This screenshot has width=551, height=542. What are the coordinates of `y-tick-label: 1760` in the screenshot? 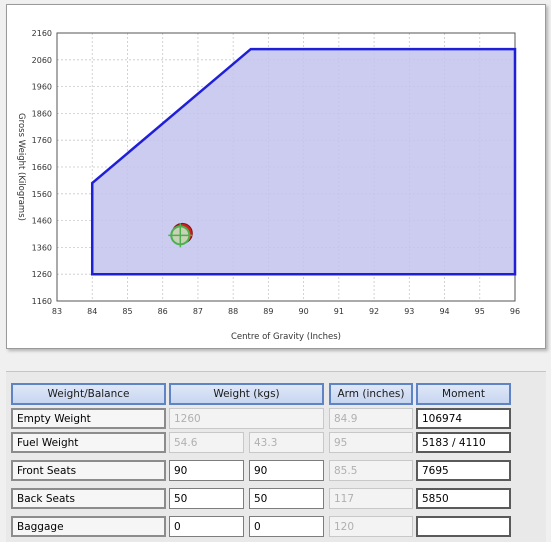 It's located at (42, 140).